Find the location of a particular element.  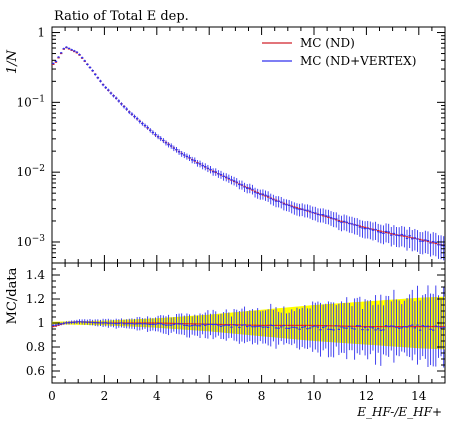

x-tick-label: 0 is located at coordinates (52, 396).